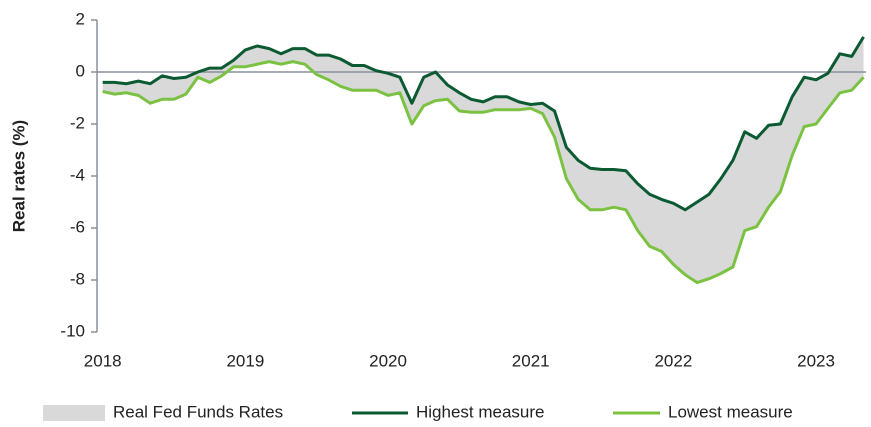  What do you see at coordinates (245, 360) in the screenshot?
I see `x-tick-label: 2019` at bounding box center [245, 360].